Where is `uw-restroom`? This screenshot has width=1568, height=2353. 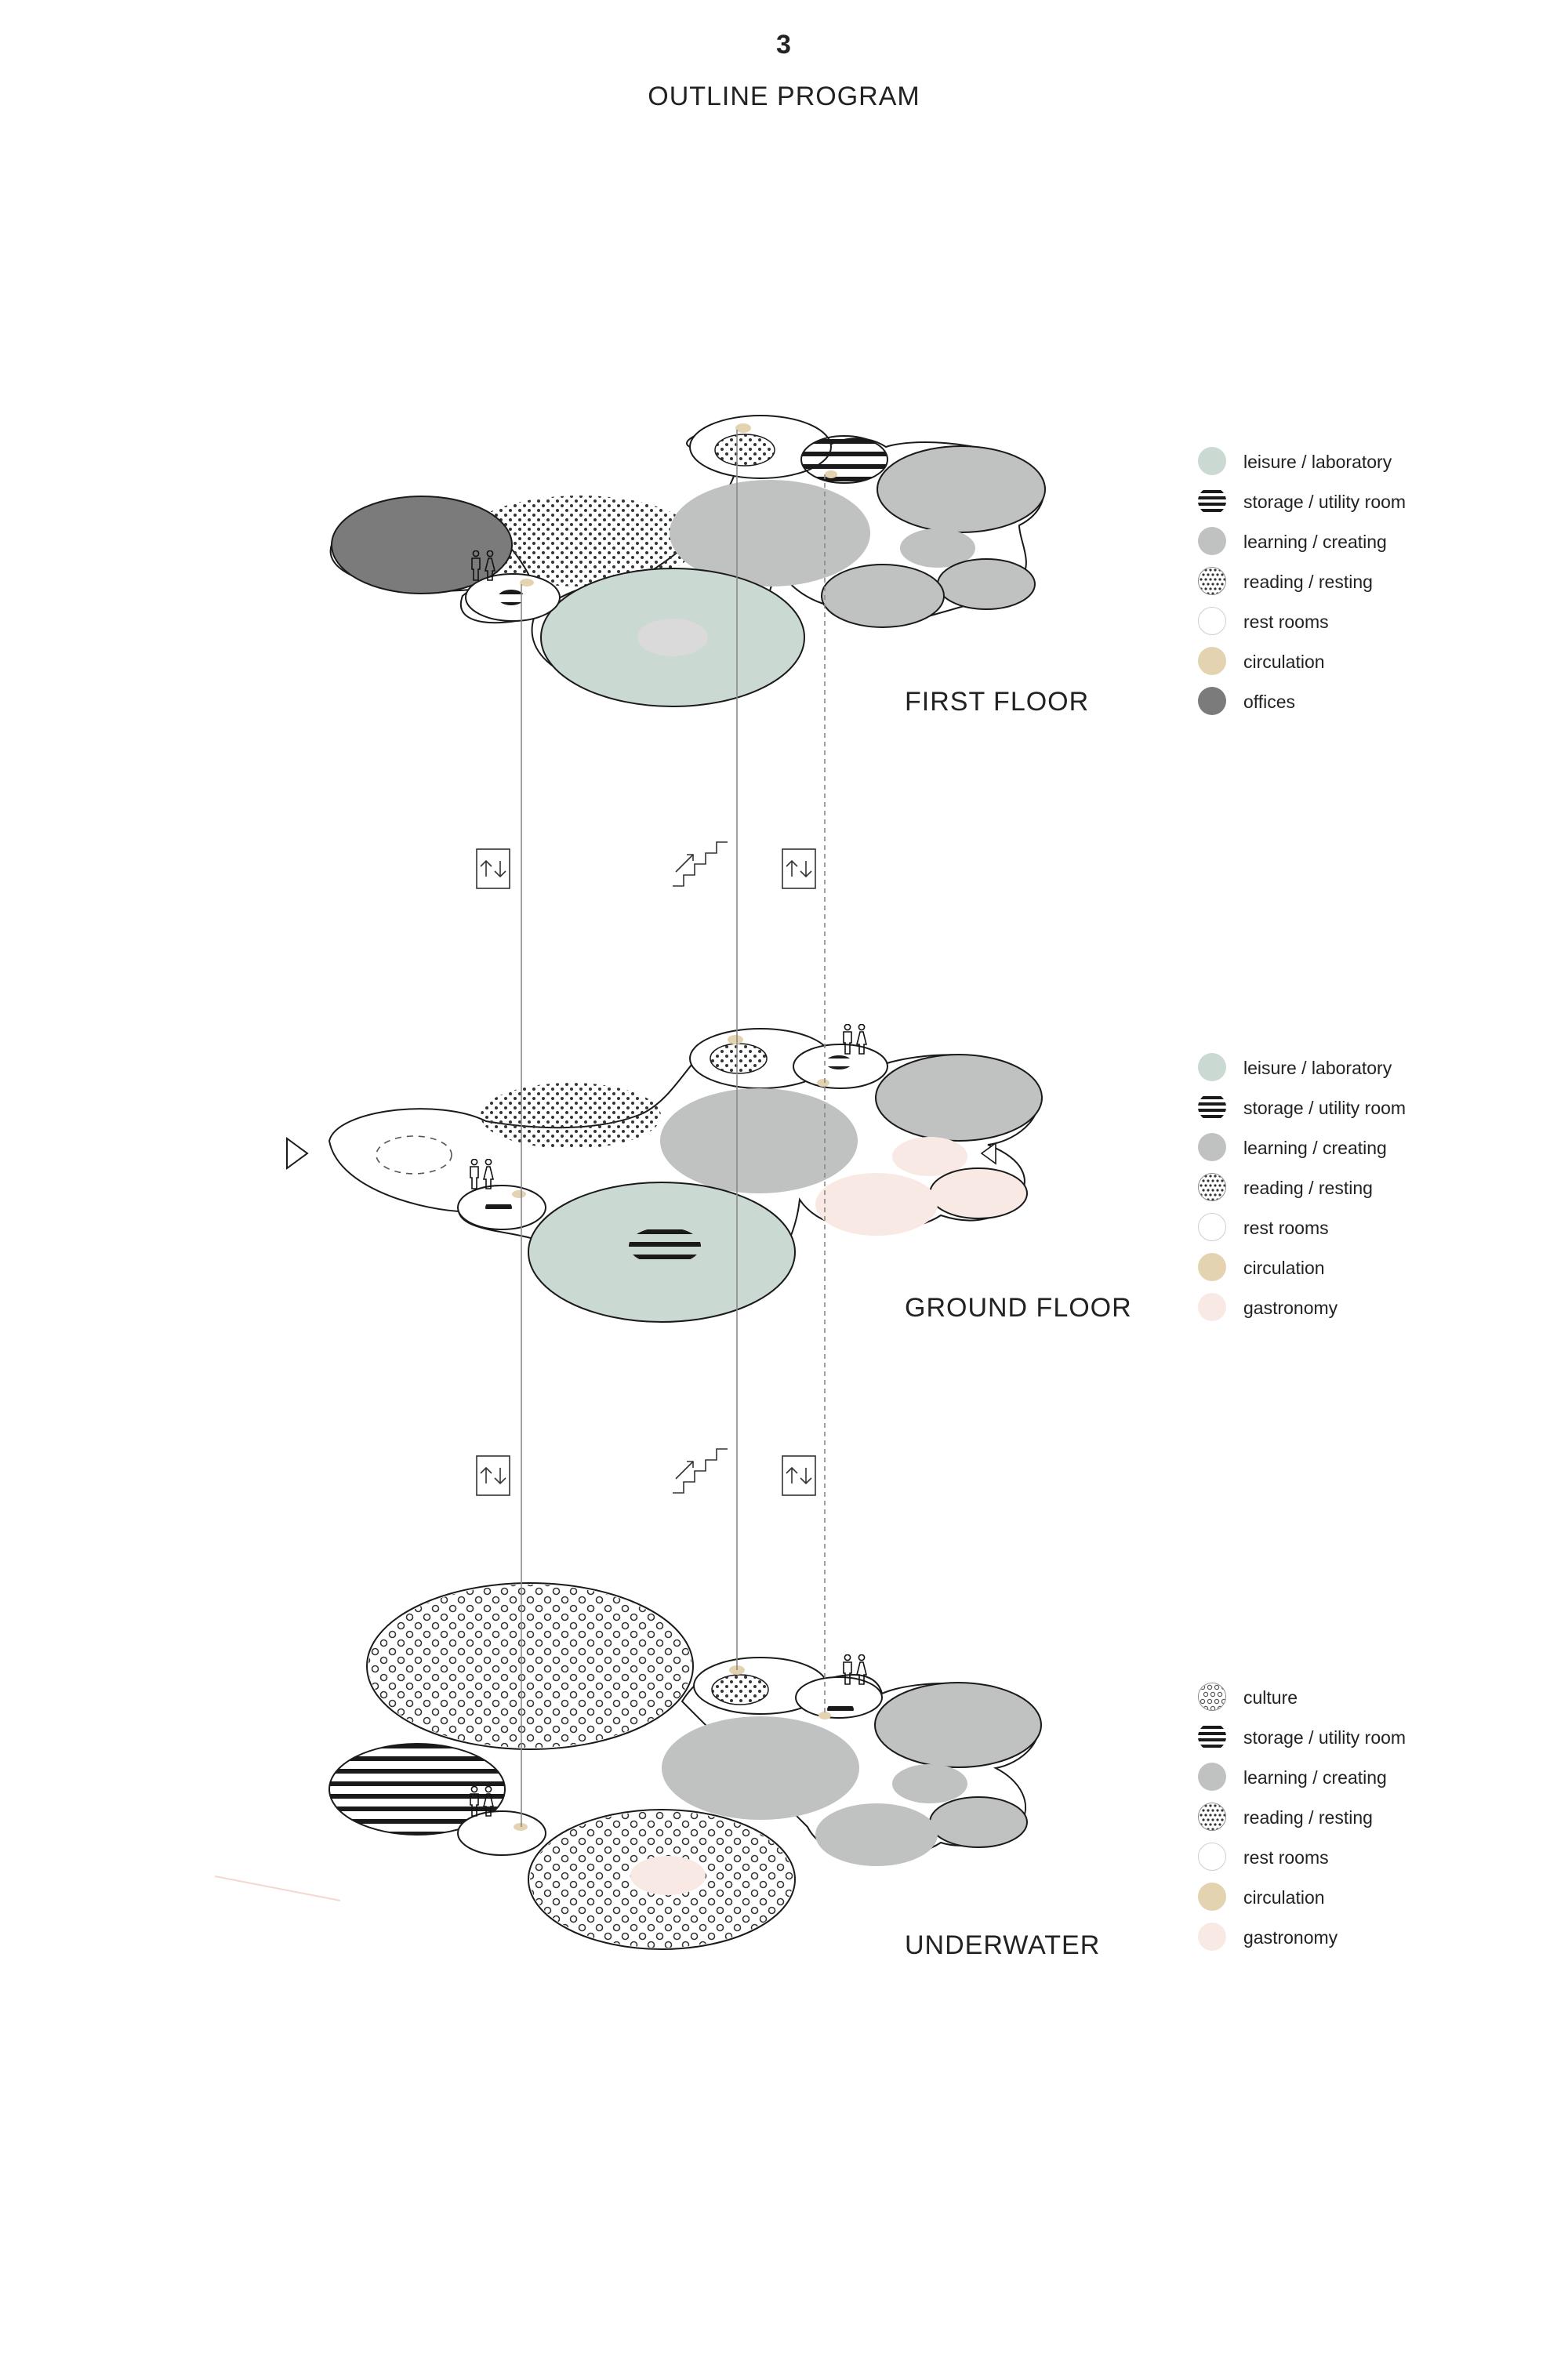
uw-restroom is located at coordinates (502, 1833).